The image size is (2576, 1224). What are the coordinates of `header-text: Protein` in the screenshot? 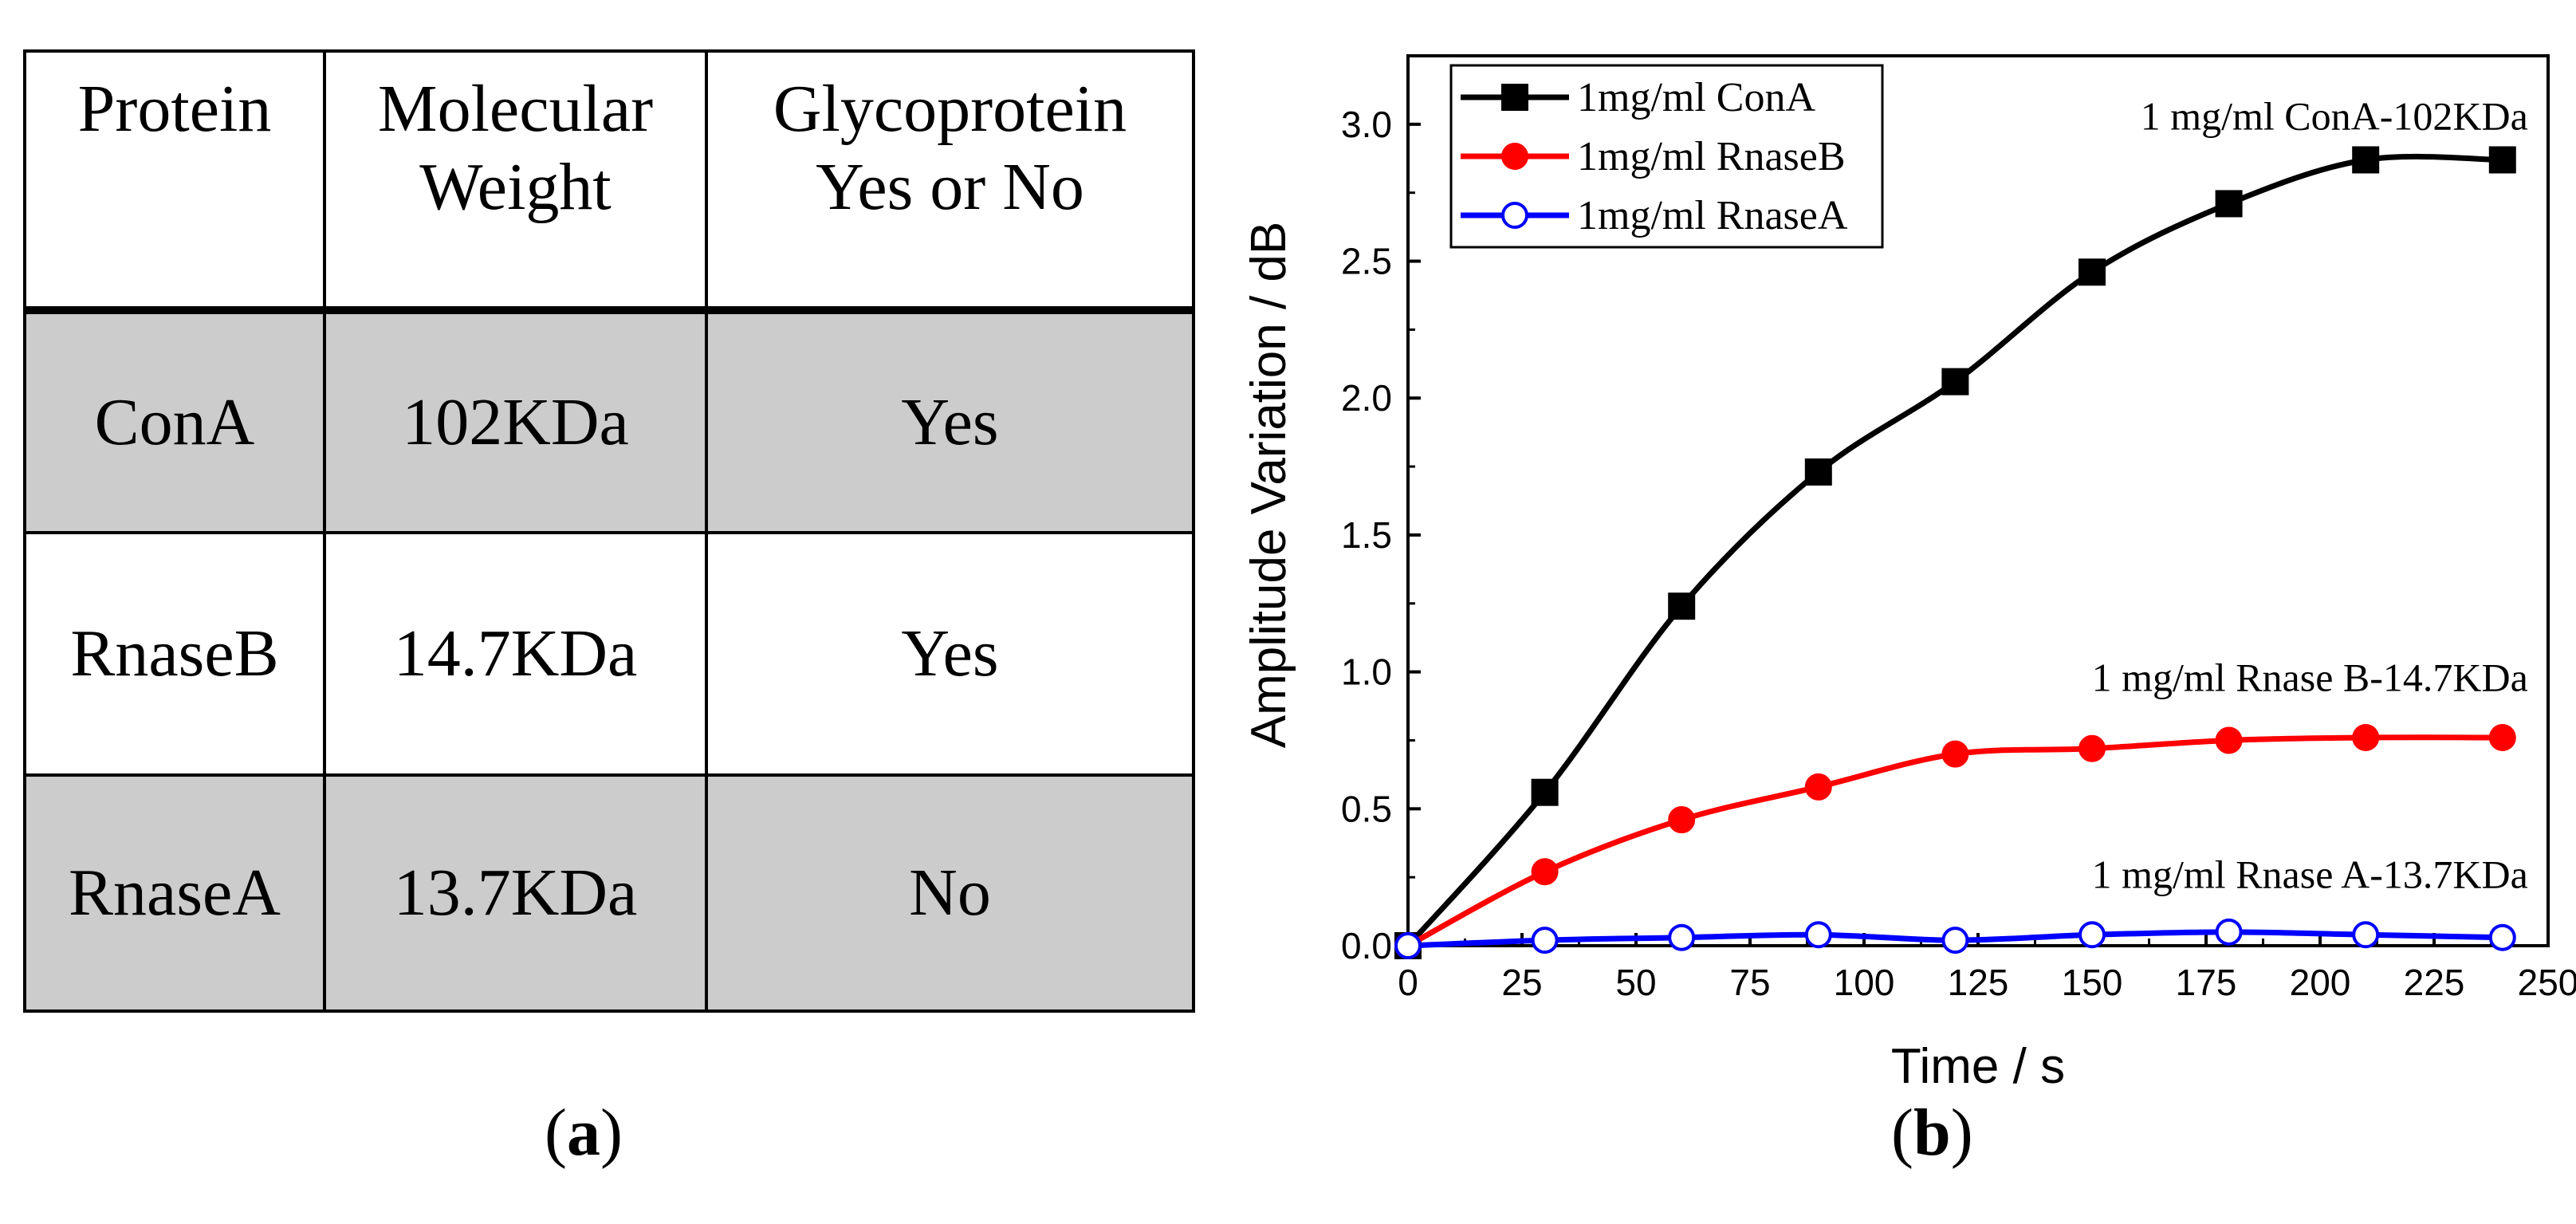 It's located at (174, 109).